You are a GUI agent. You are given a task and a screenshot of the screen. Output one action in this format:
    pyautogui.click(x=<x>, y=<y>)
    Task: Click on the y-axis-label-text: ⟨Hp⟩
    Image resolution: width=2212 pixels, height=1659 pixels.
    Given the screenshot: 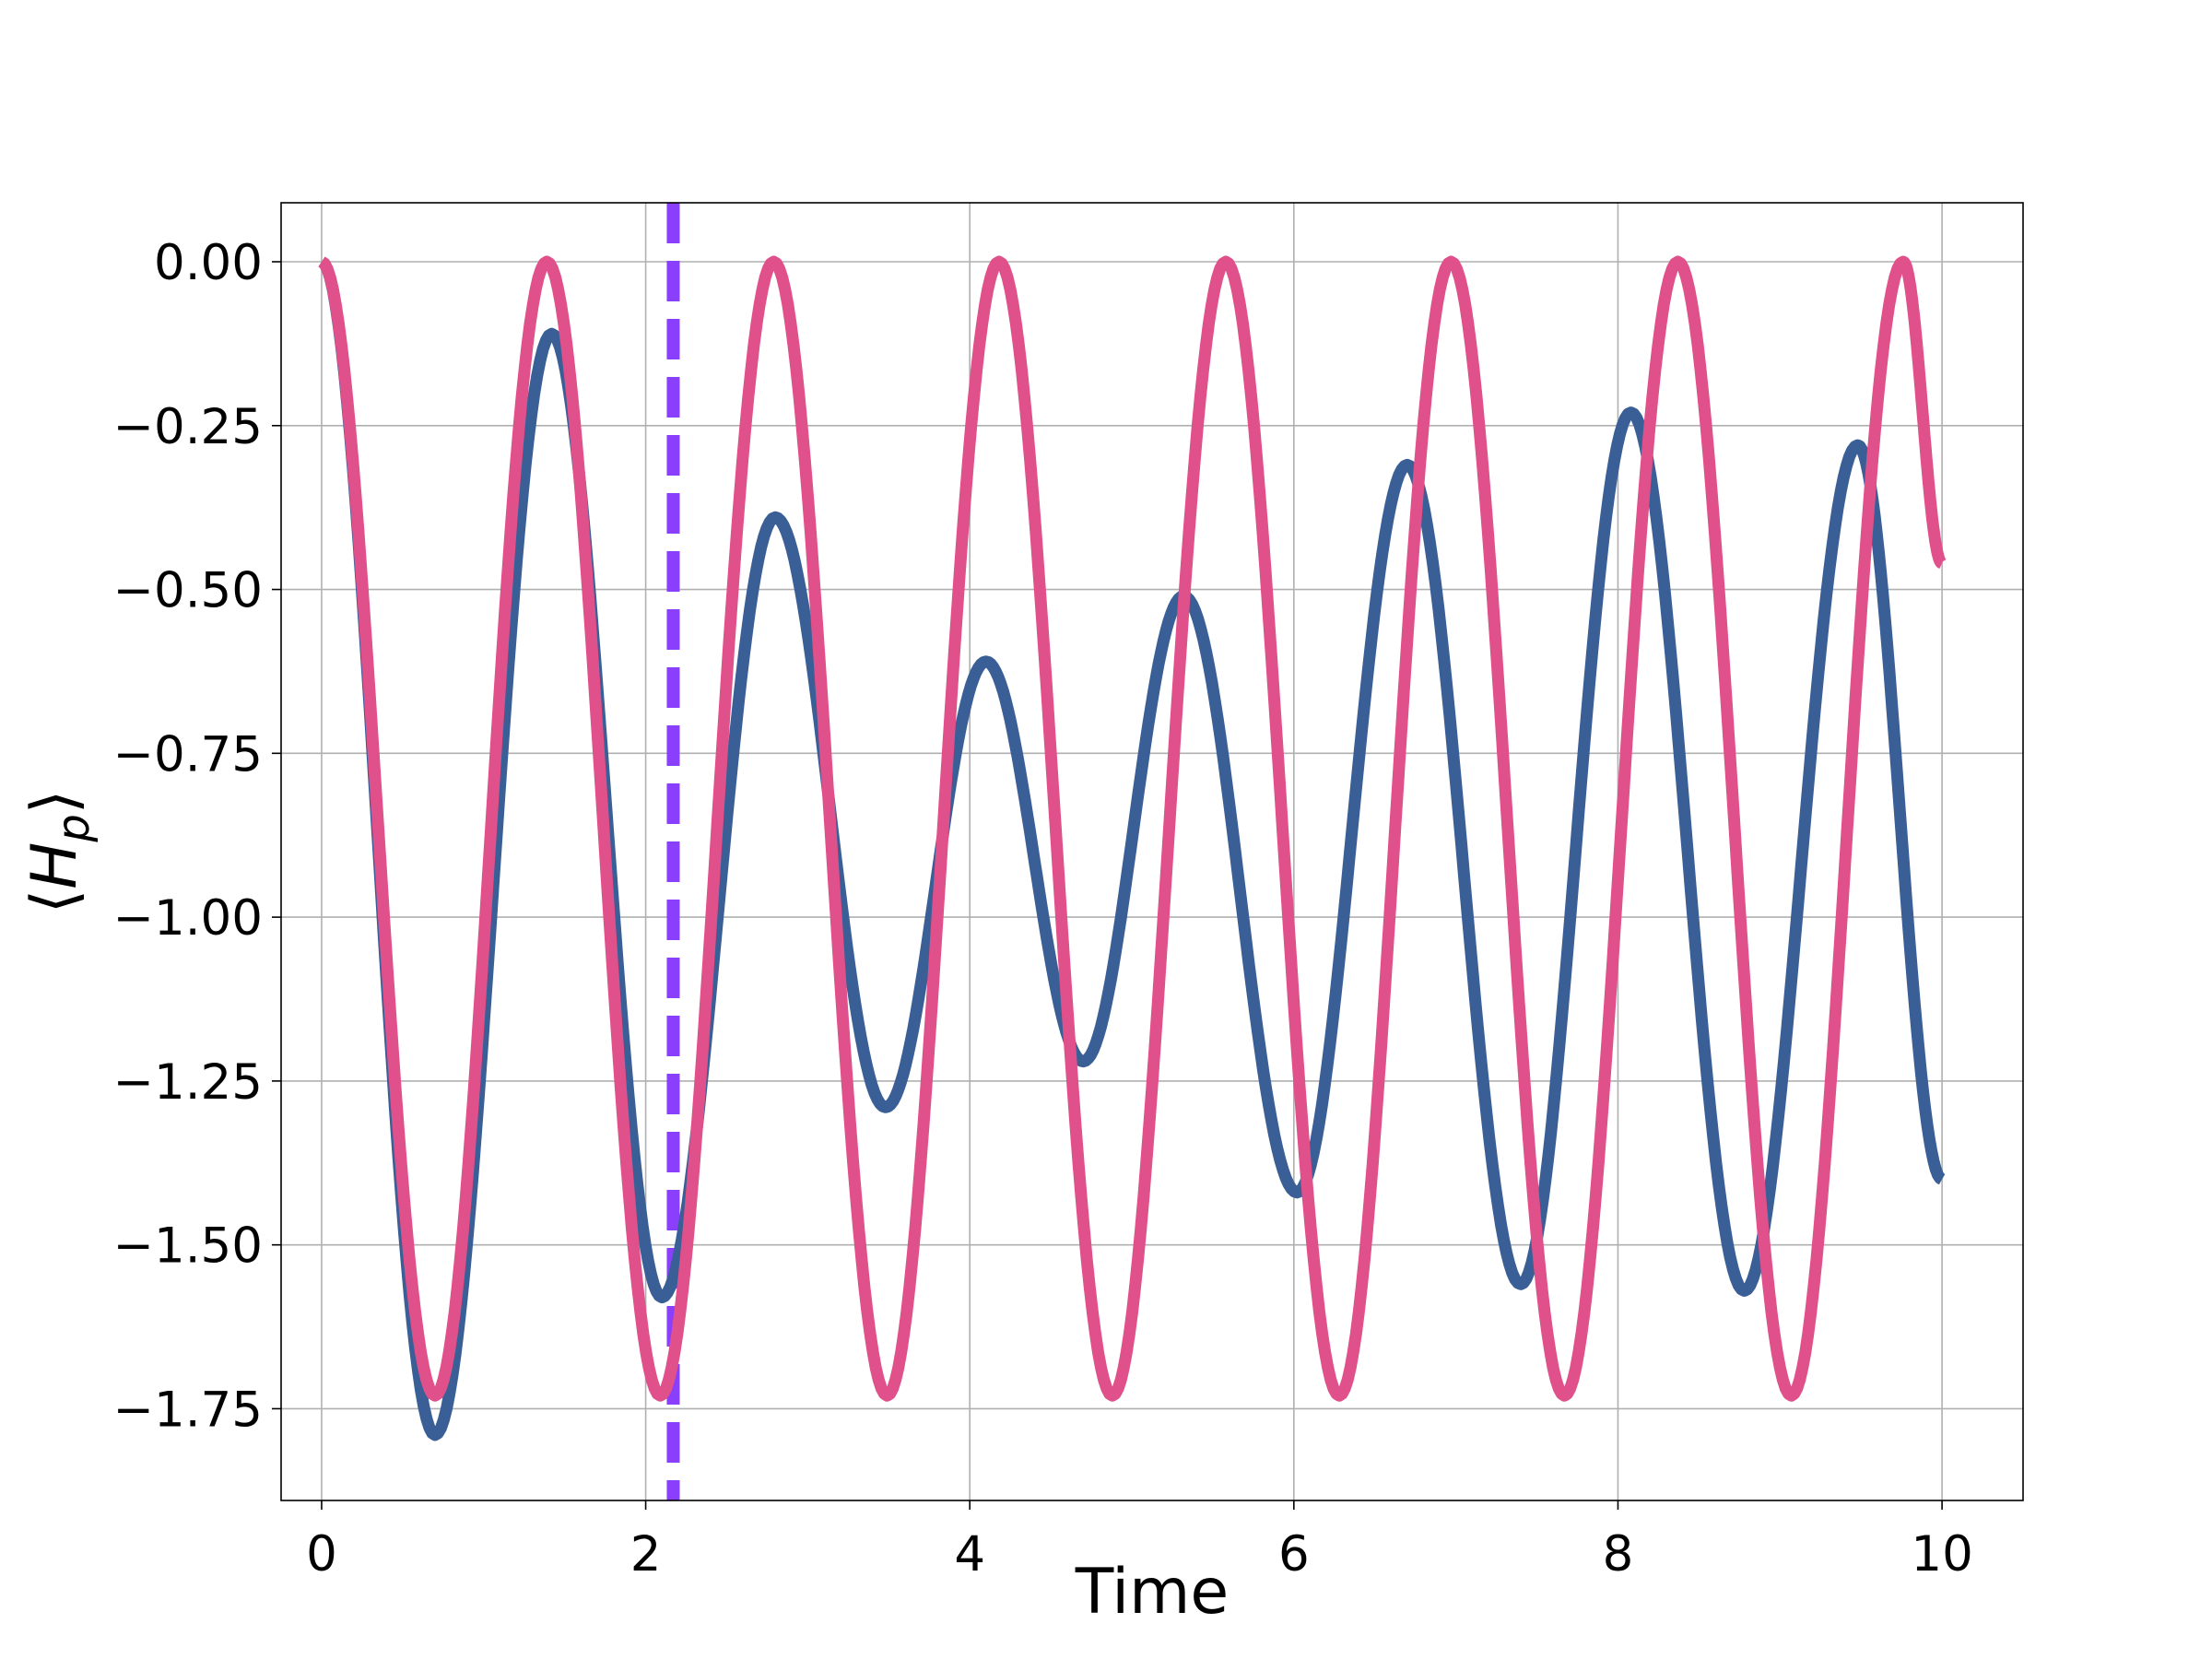 What is the action you would take?
    pyautogui.click(x=59, y=852)
    